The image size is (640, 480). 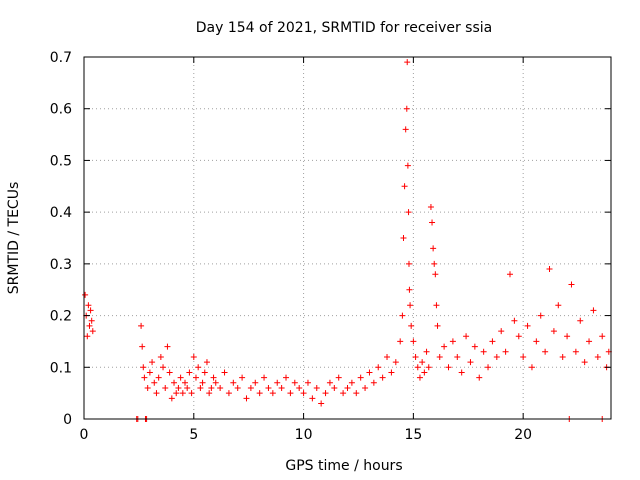 What do you see at coordinates (67, 420) in the screenshot?
I see `y-tick-label: 0` at bounding box center [67, 420].